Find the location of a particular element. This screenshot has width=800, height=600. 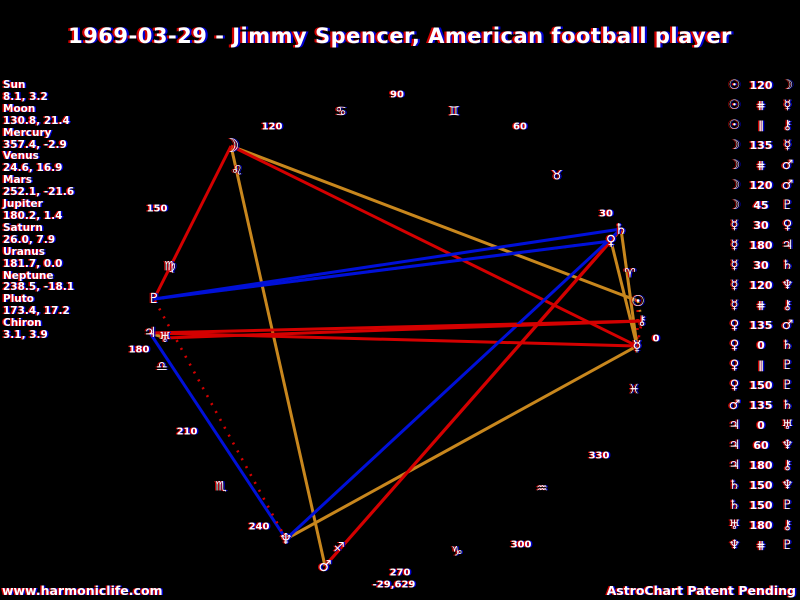

aspect-value: ∥ is located at coordinates (761, 125).